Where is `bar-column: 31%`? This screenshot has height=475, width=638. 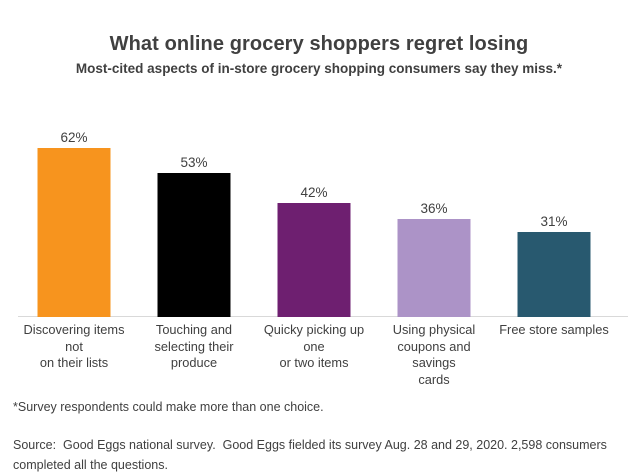
bar-column: 31% is located at coordinates (554, 223).